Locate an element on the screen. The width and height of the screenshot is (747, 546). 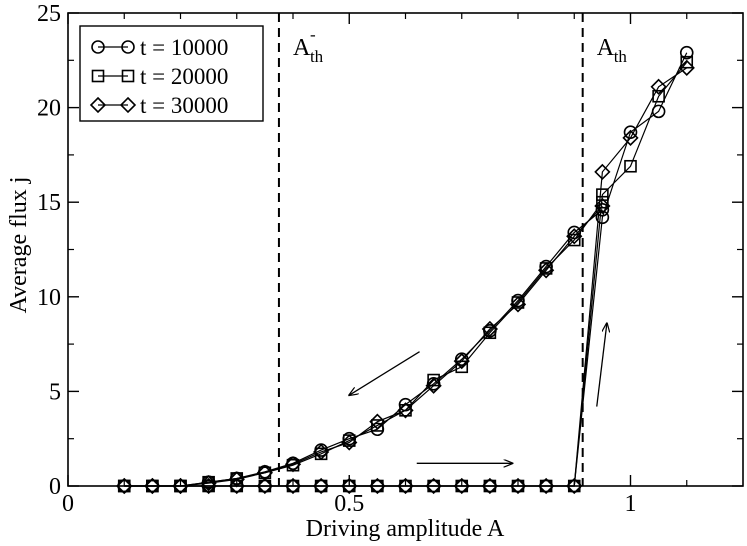
arrow-layer is located at coordinates (478, 393).